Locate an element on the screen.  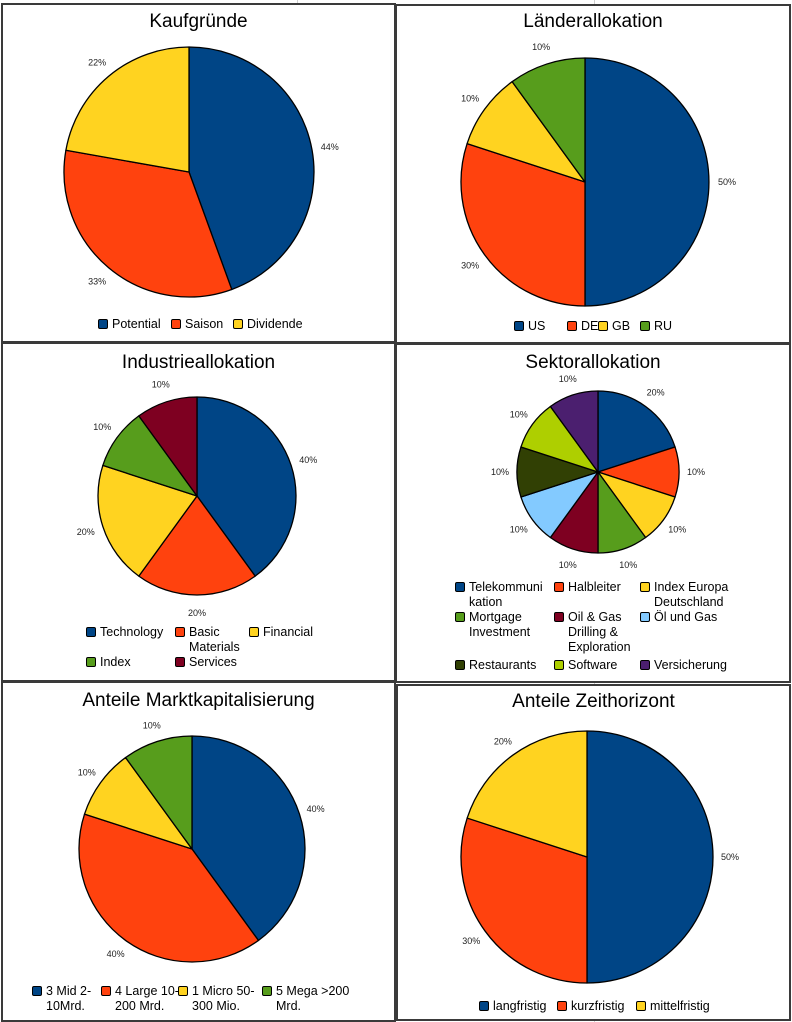
chart-title: Länderallokation is located at coordinates (593, 21).